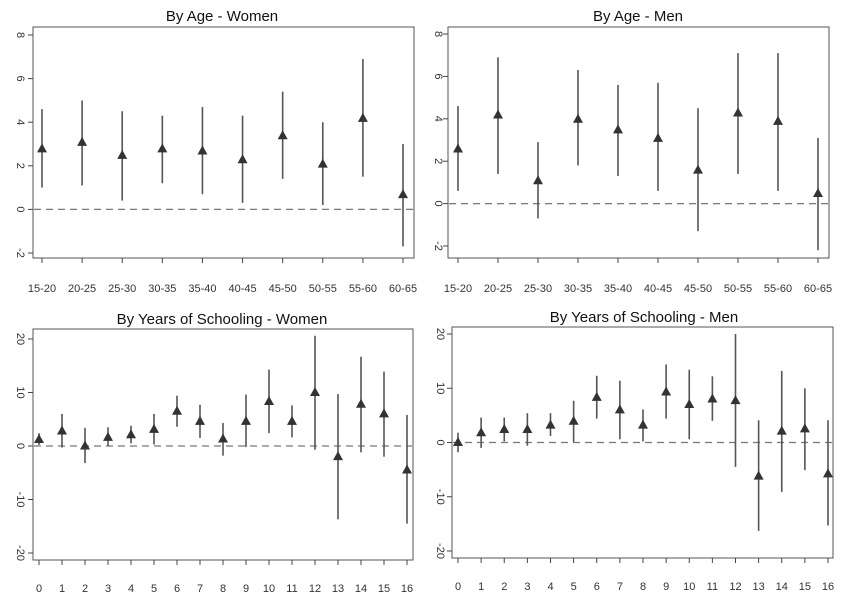 Image resolution: width=850 pixels, height=603 pixels. What do you see at coordinates (440, 497) in the screenshot?
I see `y-tick-label: -10` at bounding box center [440, 497].